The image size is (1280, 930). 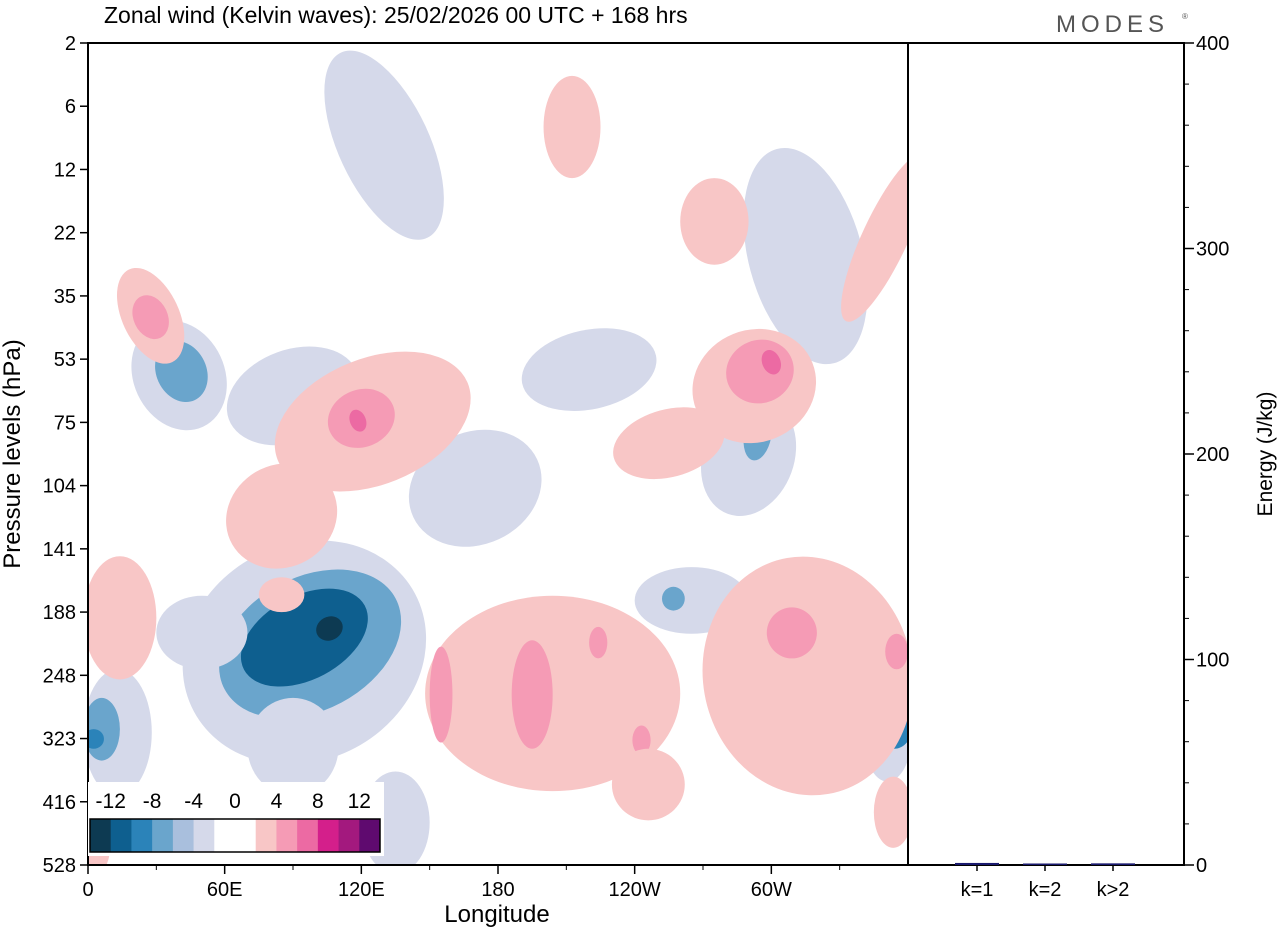 What do you see at coordinates (1265, 454) in the screenshot?
I see `energy-axis-label: Energy (J/kg)` at bounding box center [1265, 454].